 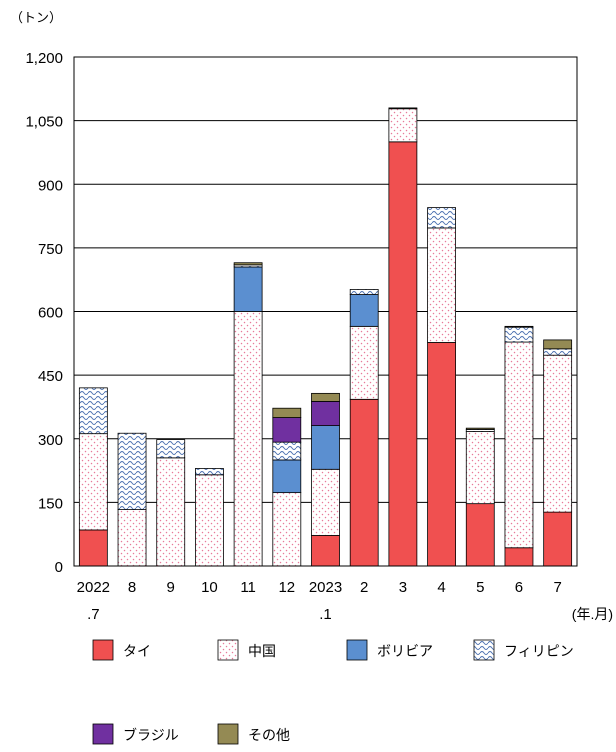 What do you see at coordinates (50, 249) in the screenshot?
I see `y-tick-label: 750` at bounding box center [50, 249].